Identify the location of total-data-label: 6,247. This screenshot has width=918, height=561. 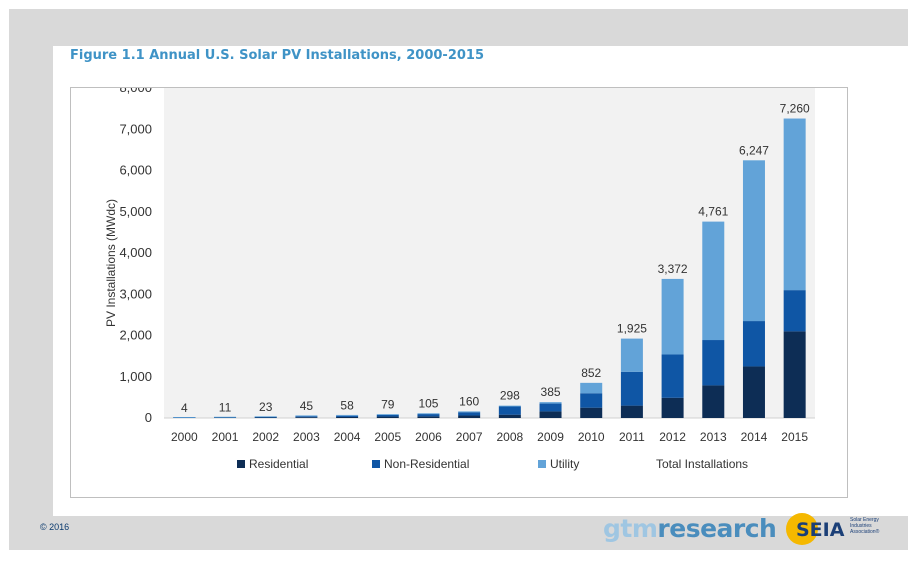
(754, 150).